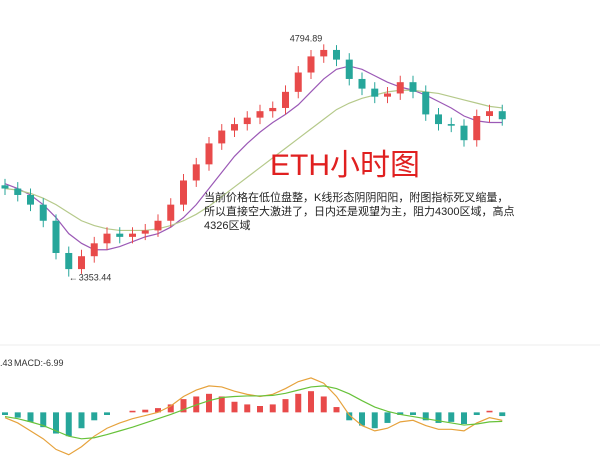 The width and height of the screenshot is (600, 460). Describe the element at coordinates (39, 363) in the screenshot. I see `macd-label: MACD:-6.99` at that location.